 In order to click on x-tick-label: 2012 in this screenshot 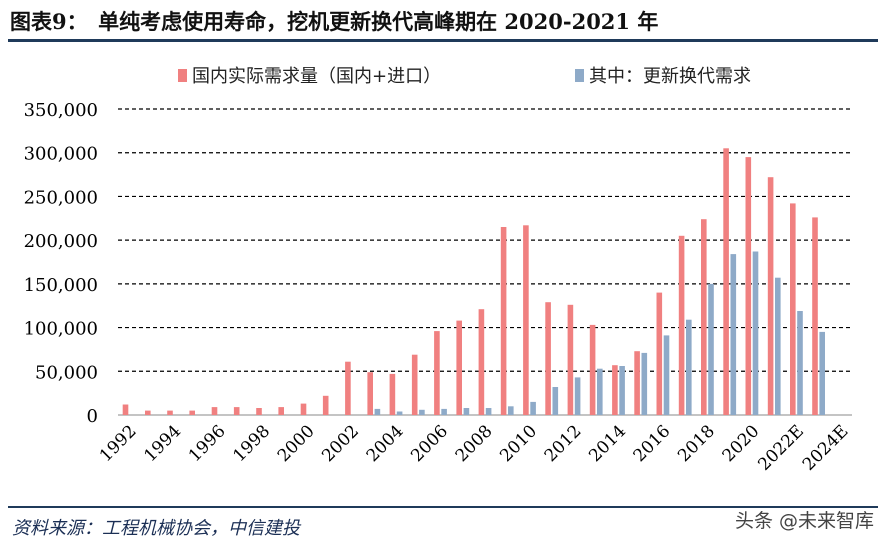, I will do `click(563, 443)`.